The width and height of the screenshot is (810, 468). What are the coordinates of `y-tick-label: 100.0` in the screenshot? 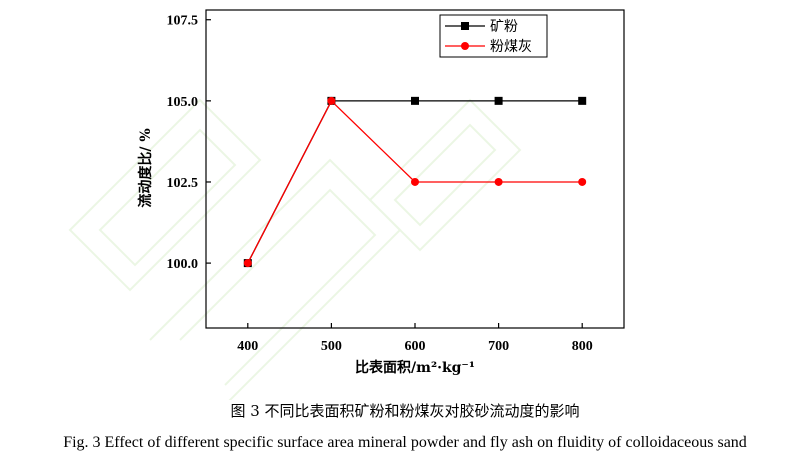 It's located at (183, 264).